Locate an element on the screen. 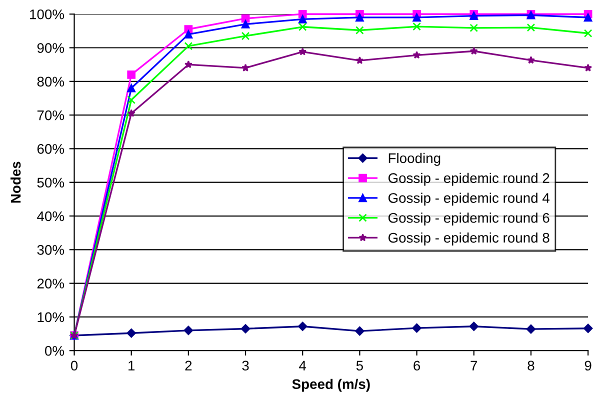  x-tick-label: 5 is located at coordinates (359, 365).